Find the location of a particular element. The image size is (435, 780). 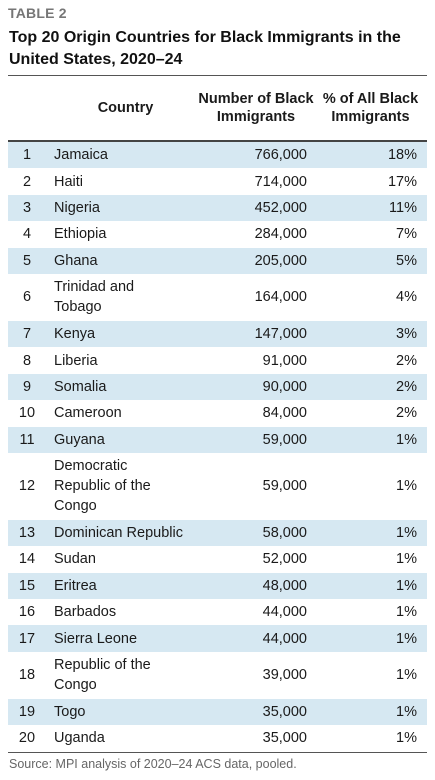

table-row: 2 Haiti 714,000 17% is located at coordinates (217, 181).